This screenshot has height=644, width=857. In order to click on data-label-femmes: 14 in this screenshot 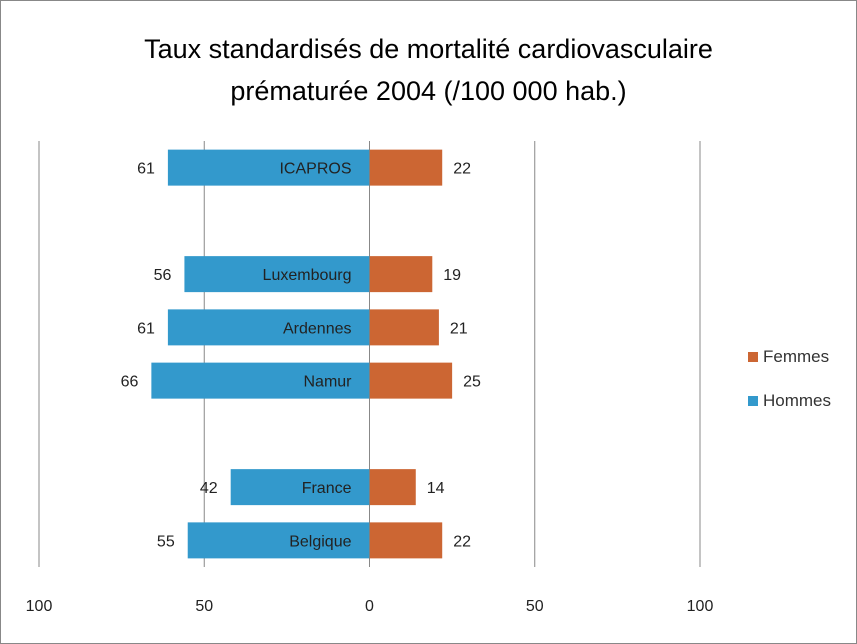, I will do `click(436, 488)`.